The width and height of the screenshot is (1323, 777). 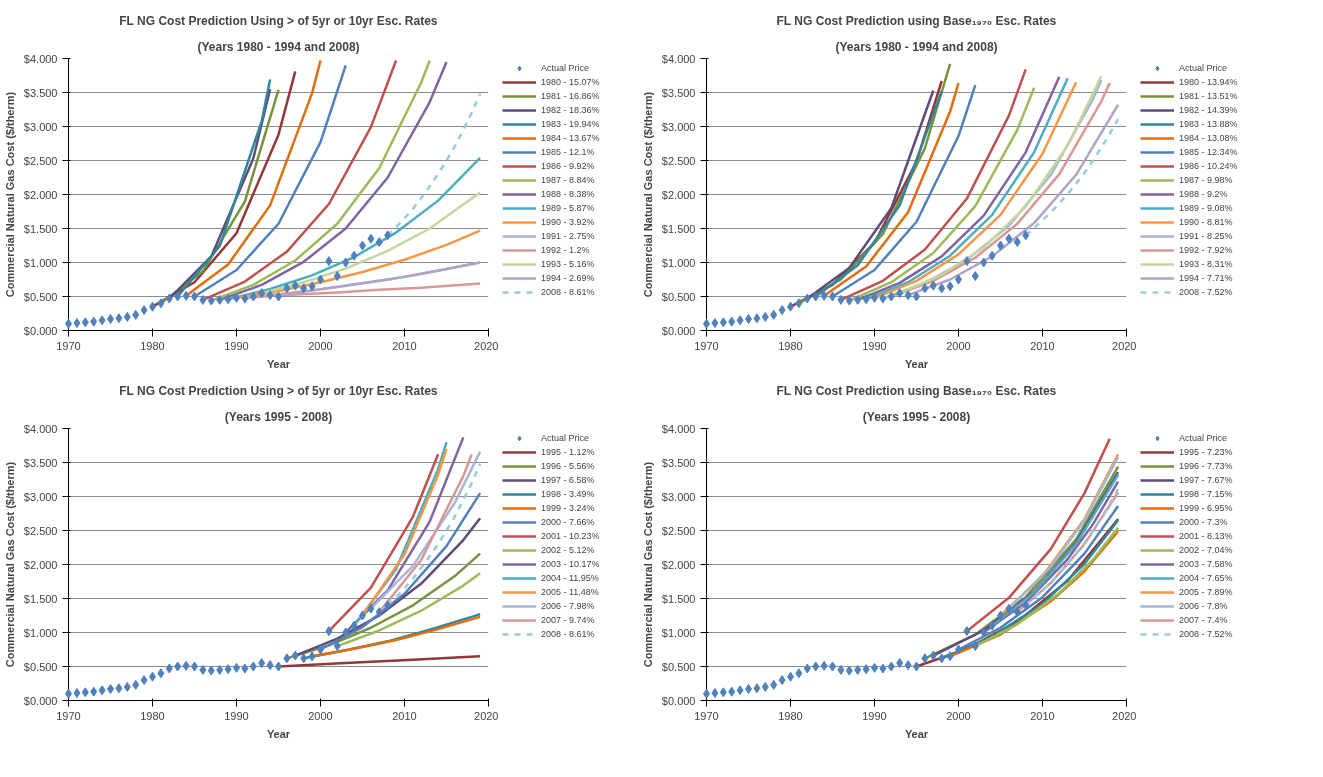 What do you see at coordinates (1209, 152) in the screenshot?
I see `legend-label: 1985 - 12.34%` at bounding box center [1209, 152].